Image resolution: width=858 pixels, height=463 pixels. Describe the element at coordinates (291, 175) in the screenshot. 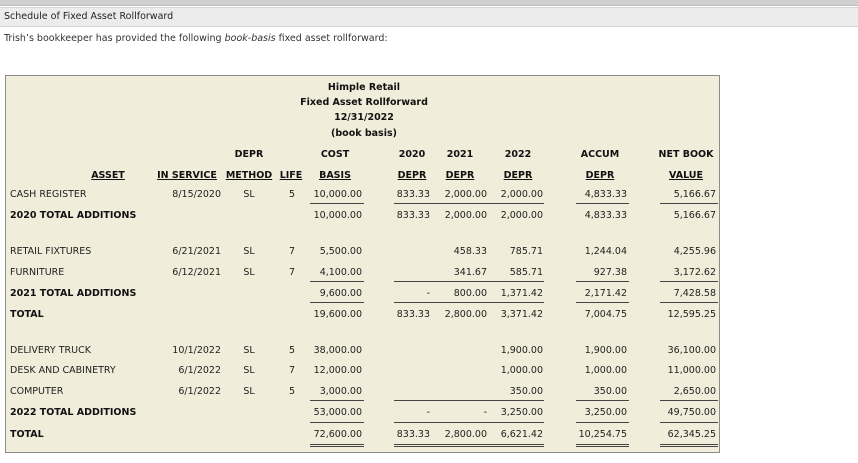

I see `header-life: LIFE` at that location.